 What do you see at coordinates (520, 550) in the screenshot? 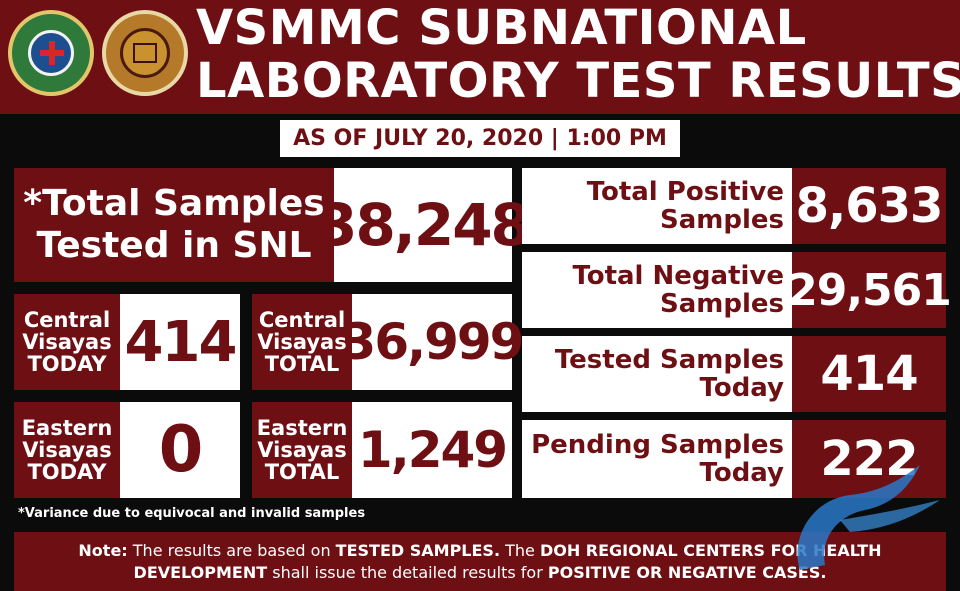
I see `note-text-2: The` at bounding box center [520, 550].